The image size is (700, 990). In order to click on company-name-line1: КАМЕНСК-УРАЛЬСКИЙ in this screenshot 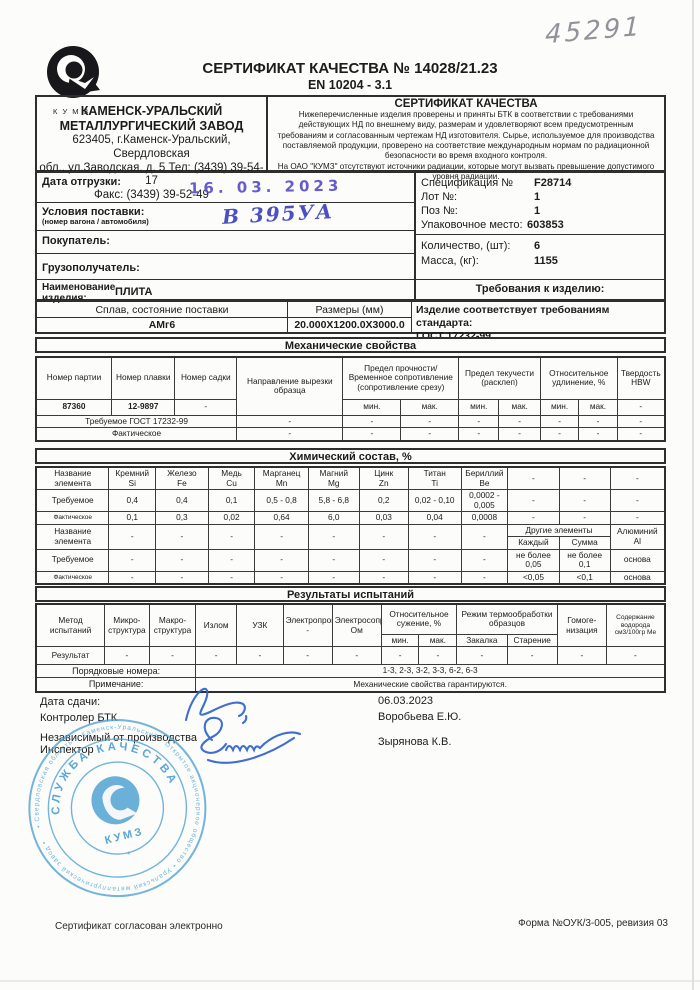, I will do `click(151, 111)`.